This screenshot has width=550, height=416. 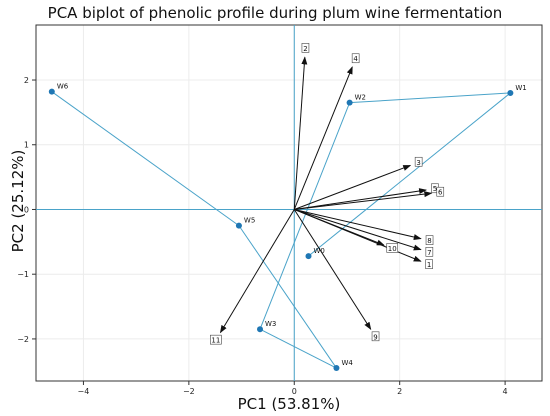 What do you see at coordinates (26, 145) in the screenshot?
I see `y-tick-label: 1` at bounding box center [26, 145].